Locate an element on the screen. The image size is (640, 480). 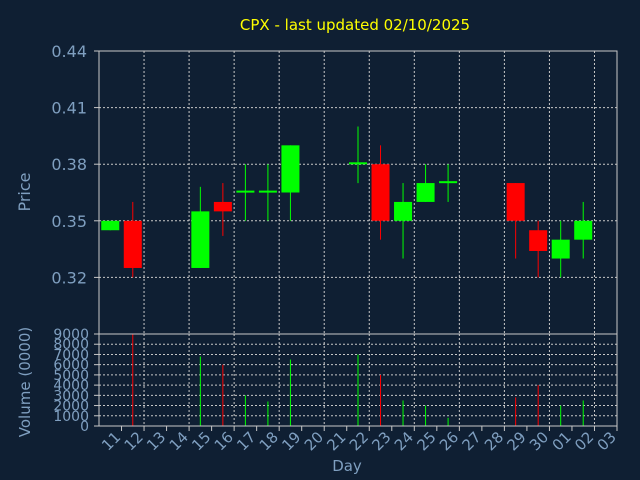
price-tick-label: 0.44 is located at coordinates (69, 51).